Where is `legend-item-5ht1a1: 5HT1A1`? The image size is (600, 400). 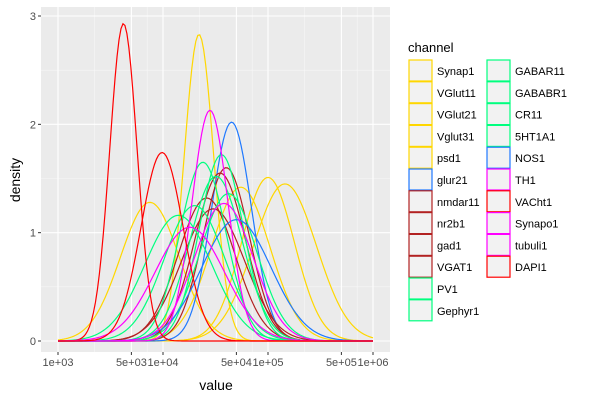 legend-item-5ht1a1: 5HT1A1 is located at coordinates (520, 136).